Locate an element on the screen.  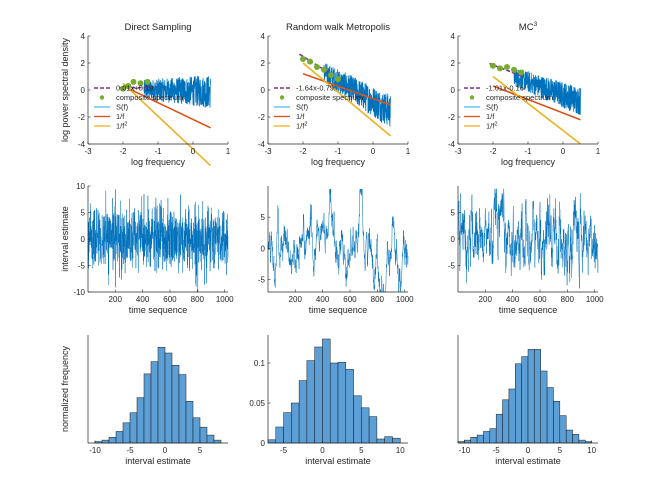
x-tick-label: 0 is located at coordinates (528, 450).